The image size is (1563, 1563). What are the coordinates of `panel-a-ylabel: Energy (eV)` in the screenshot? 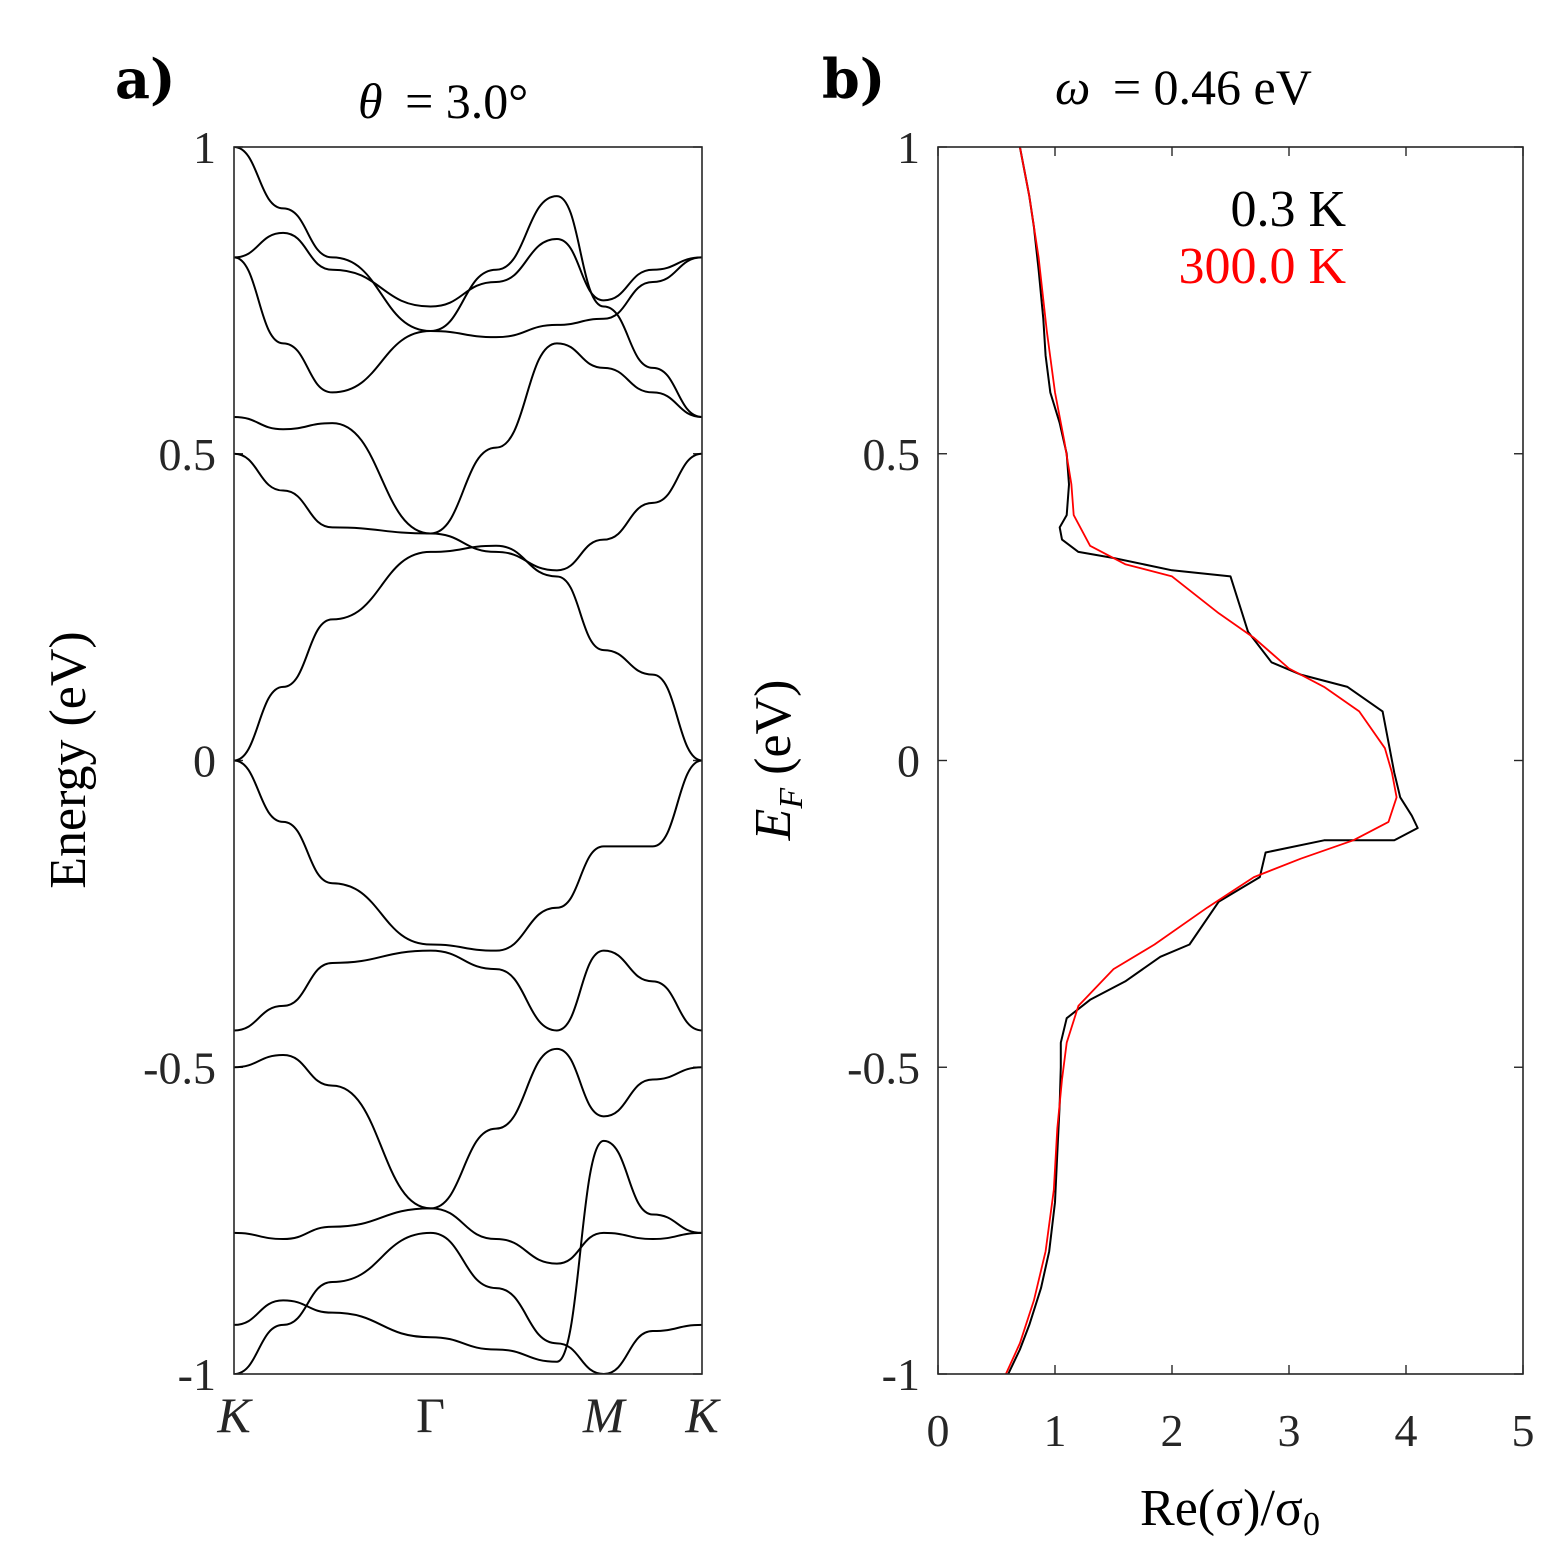 It's located at (68, 760).